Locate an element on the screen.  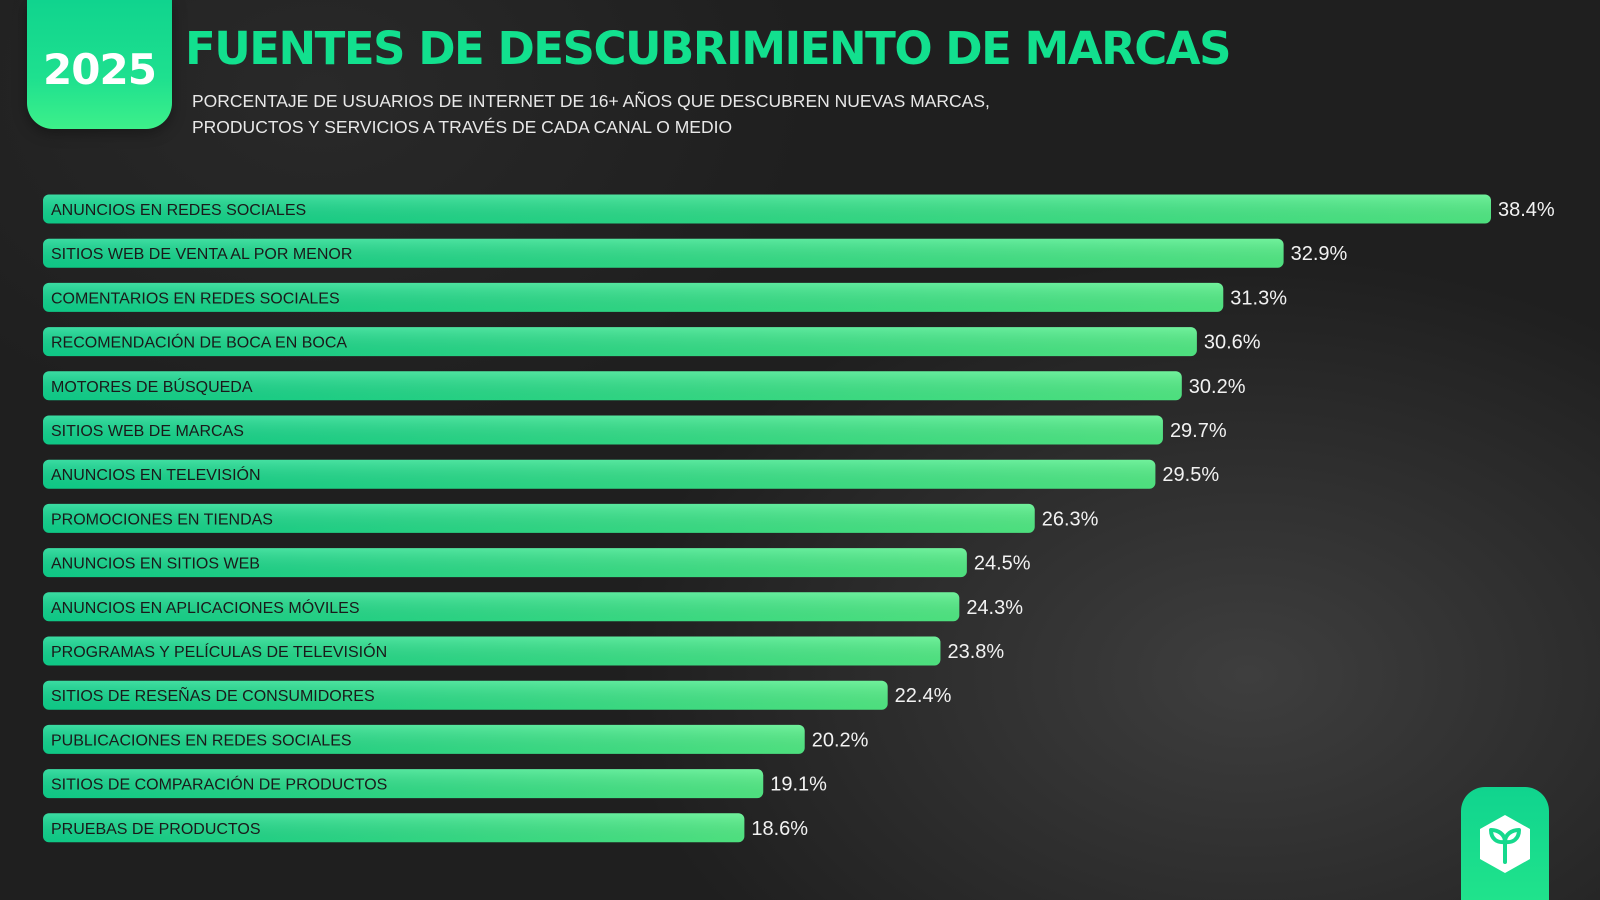
brand-logo is located at coordinates (1505, 843).